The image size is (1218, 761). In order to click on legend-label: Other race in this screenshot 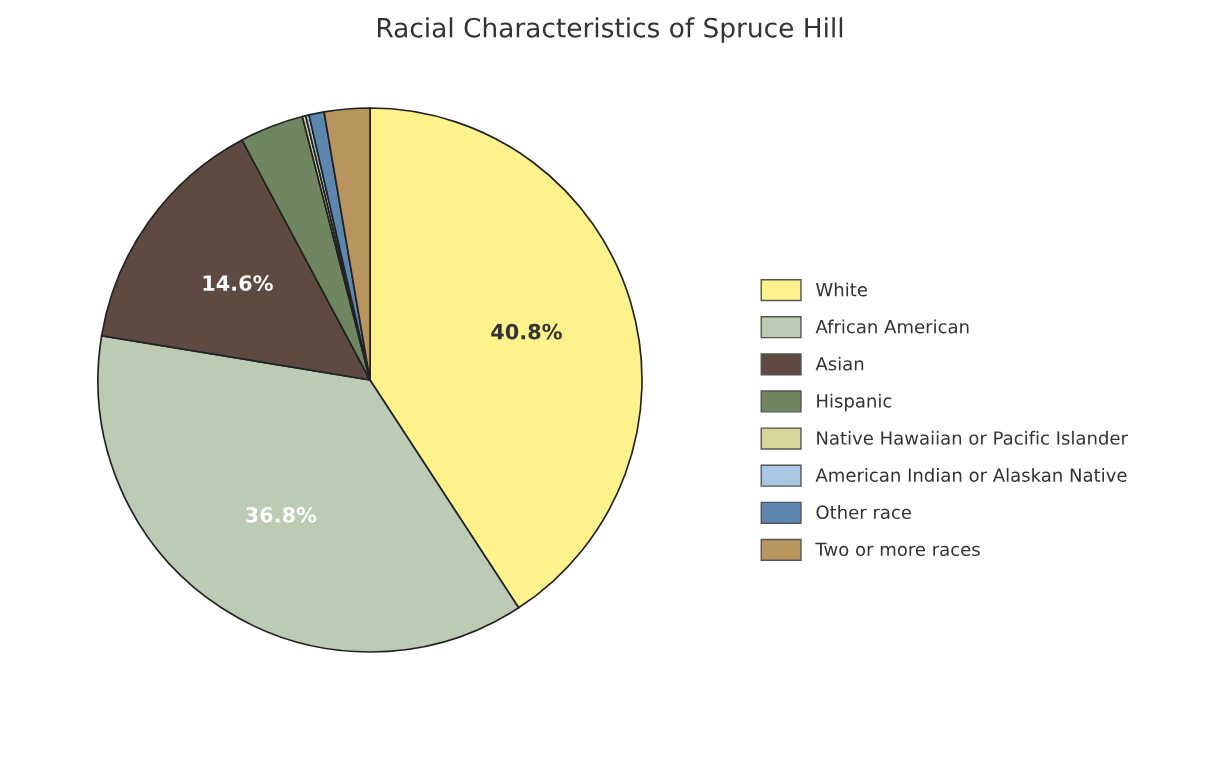, I will do `click(863, 512)`.